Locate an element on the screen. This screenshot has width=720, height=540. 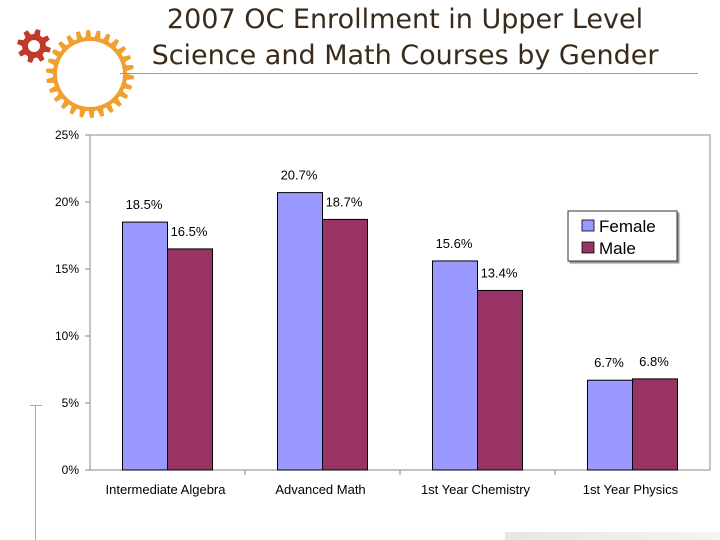
y-tick-label: 0% is located at coordinates (71, 470).